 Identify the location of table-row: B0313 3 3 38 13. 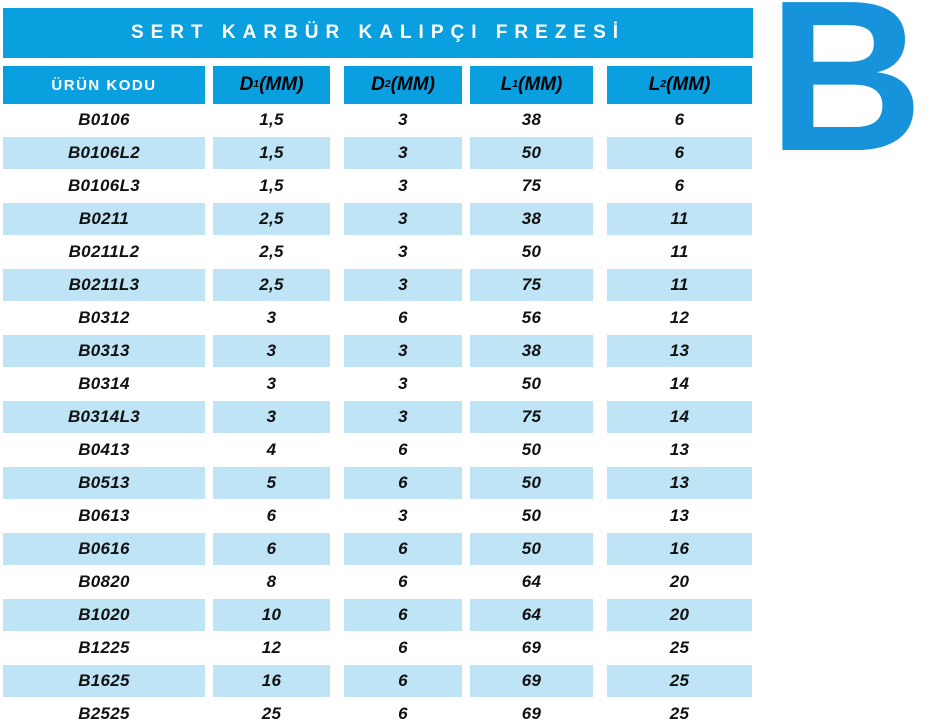
(377, 351).